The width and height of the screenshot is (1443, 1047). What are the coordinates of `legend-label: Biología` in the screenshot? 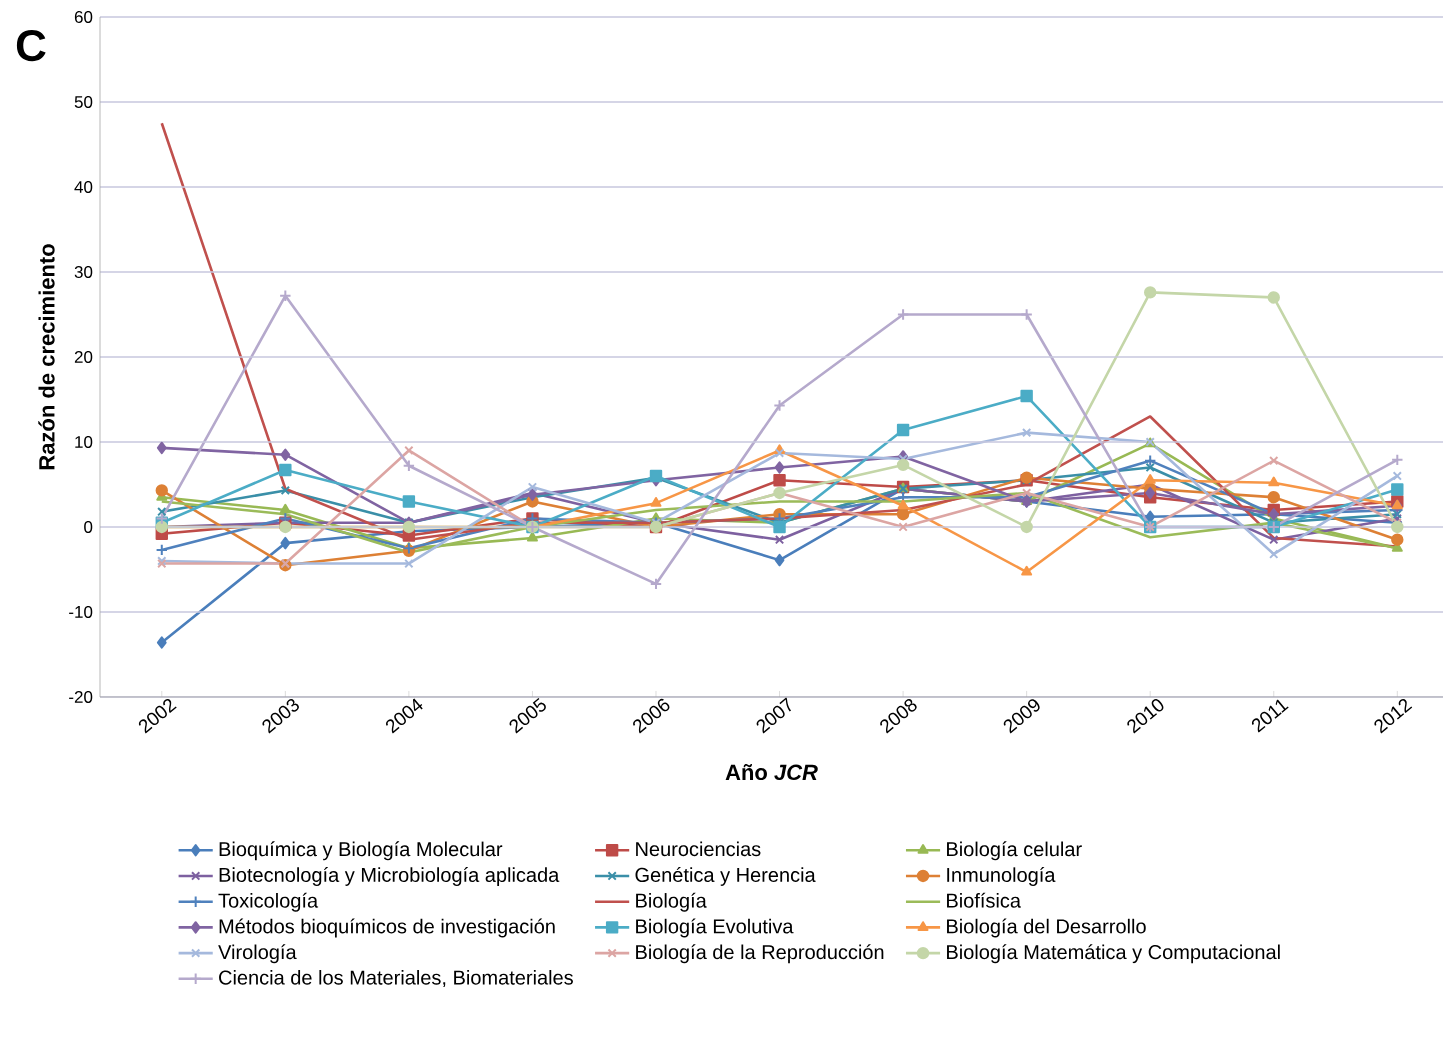 It's located at (671, 902).